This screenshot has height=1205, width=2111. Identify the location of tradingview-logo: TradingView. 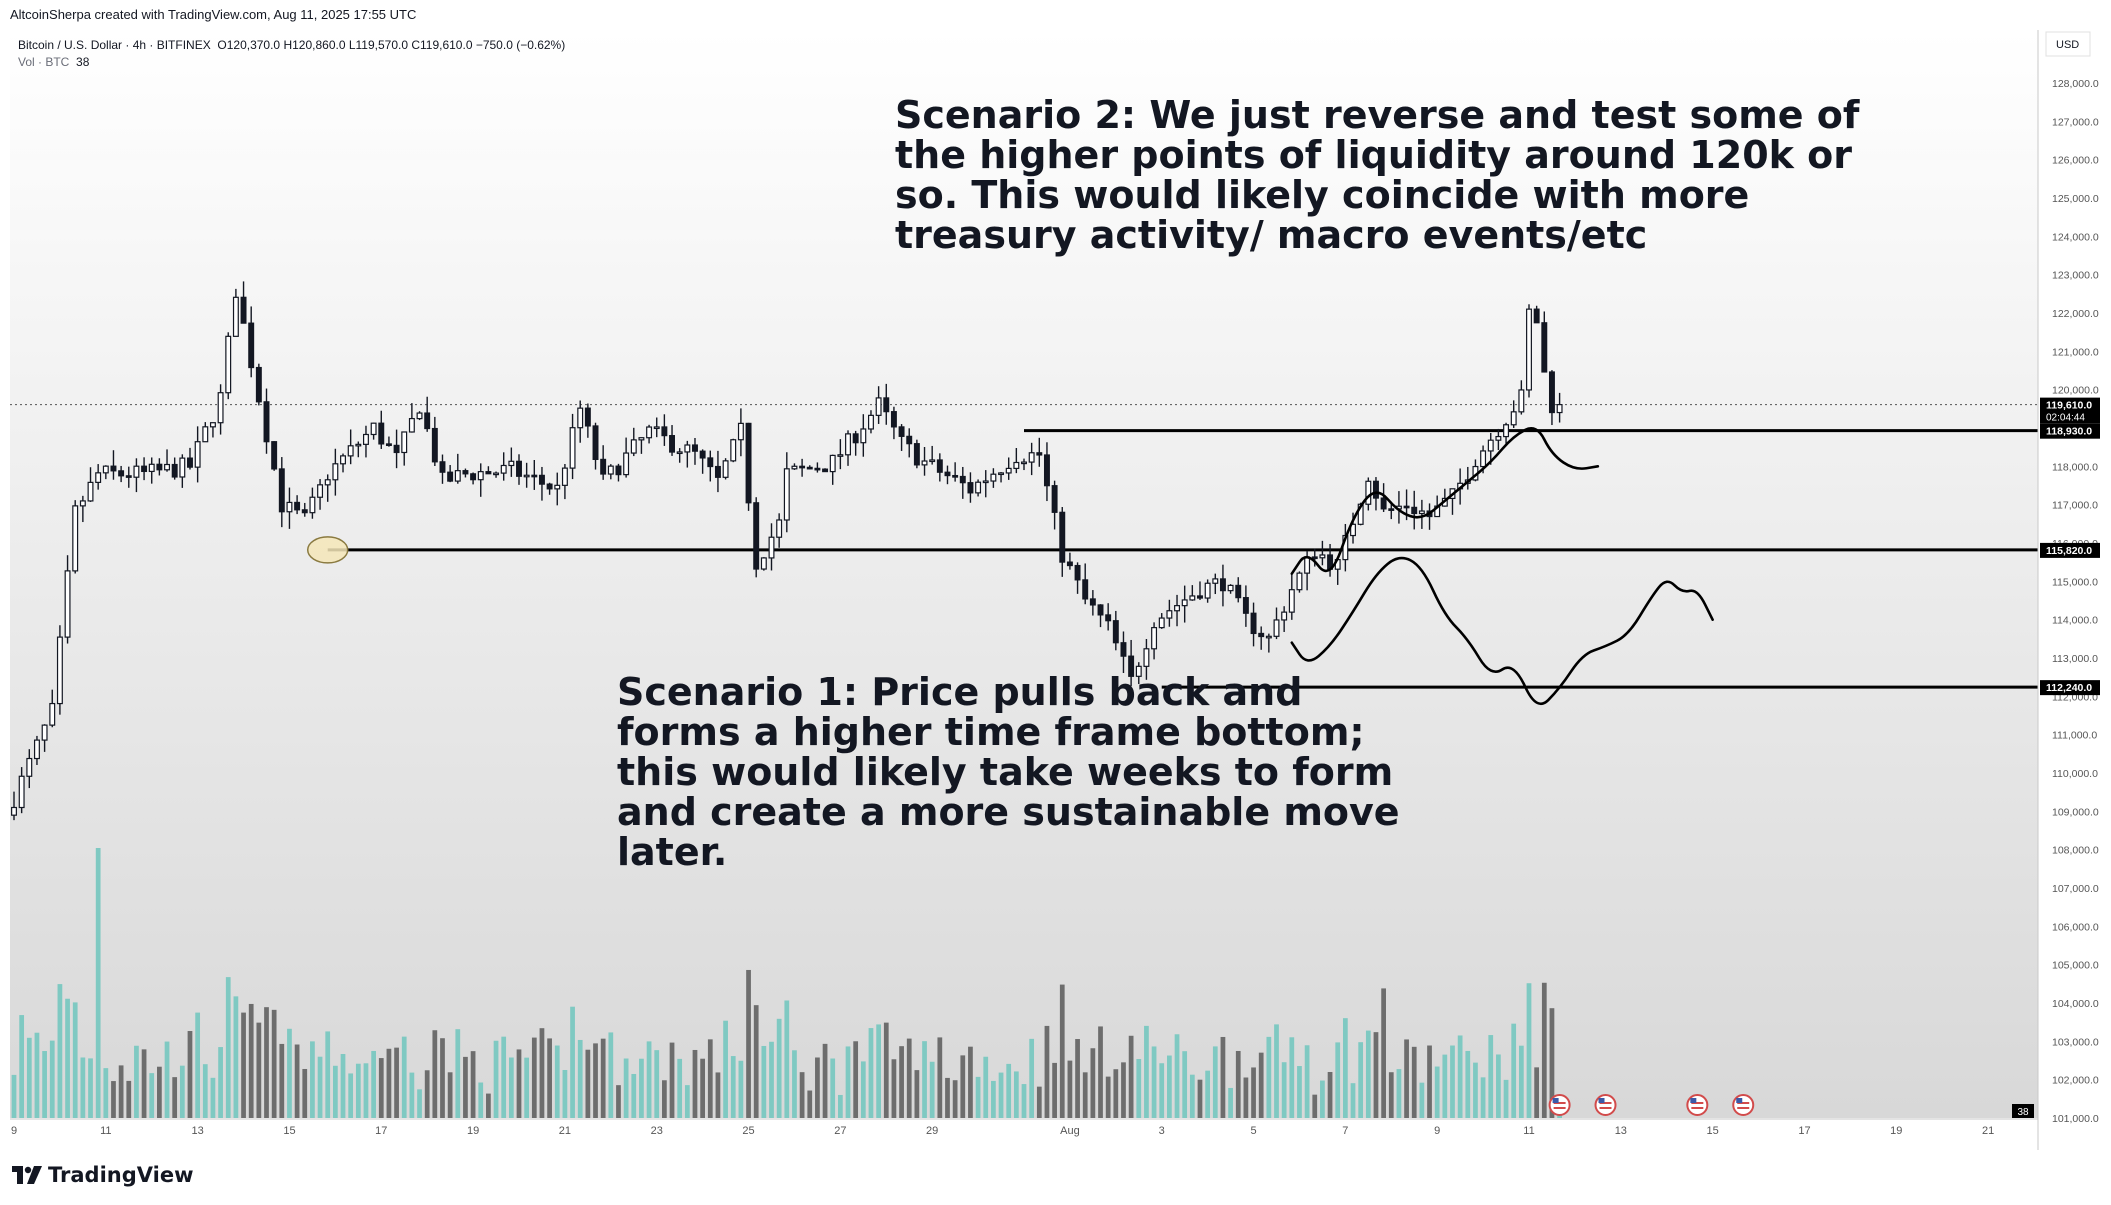
(102, 1175).